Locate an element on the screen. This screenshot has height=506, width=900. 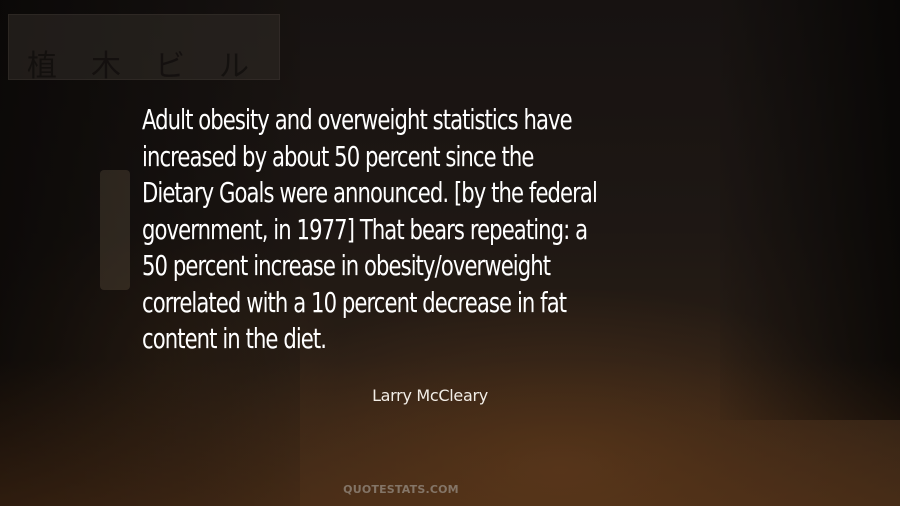
sign-character: ル is located at coordinates (234, 66).